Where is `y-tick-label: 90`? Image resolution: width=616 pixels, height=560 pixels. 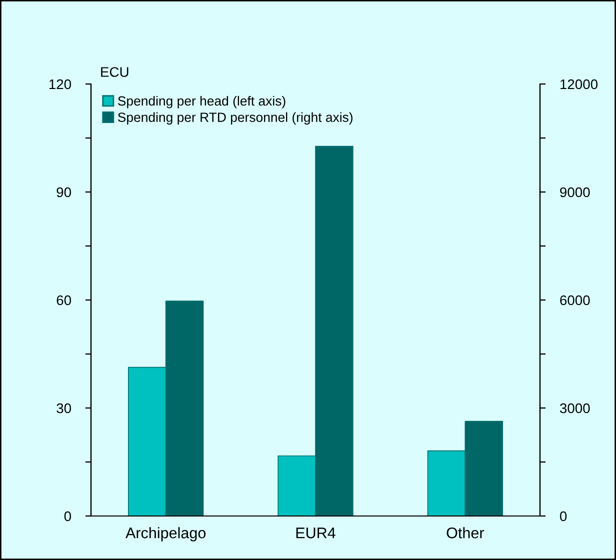 y-tick-label: 90 is located at coordinates (64, 192).